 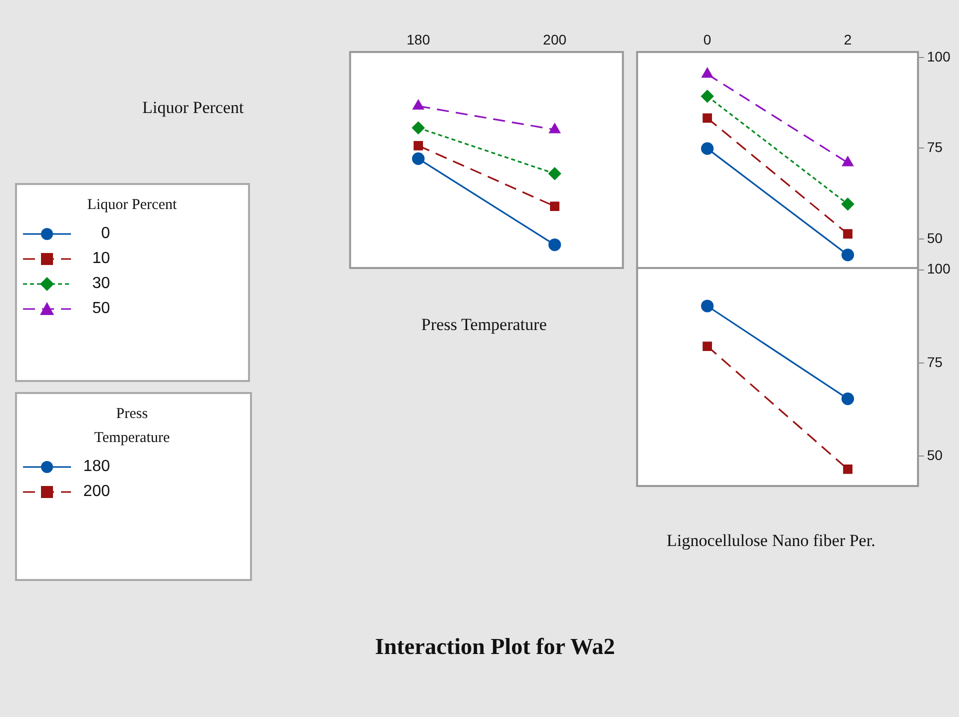 I want to click on x-tick-label: 200, so click(x=555, y=39).